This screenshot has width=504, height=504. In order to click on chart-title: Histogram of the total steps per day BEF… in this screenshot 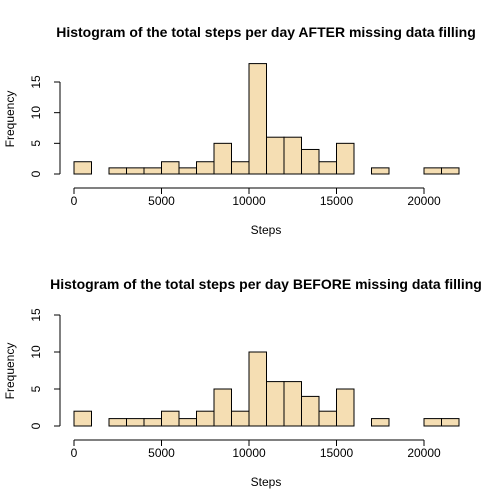, I will do `click(266, 284)`.